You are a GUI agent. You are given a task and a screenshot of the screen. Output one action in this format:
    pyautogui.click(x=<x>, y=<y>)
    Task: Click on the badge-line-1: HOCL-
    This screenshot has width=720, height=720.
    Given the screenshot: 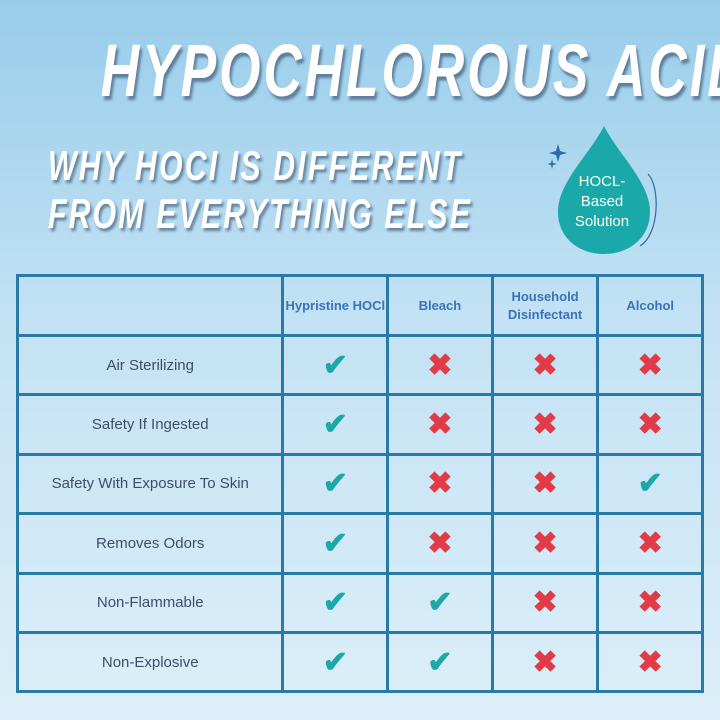 What is the action you would take?
    pyautogui.click(x=602, y=181)
    